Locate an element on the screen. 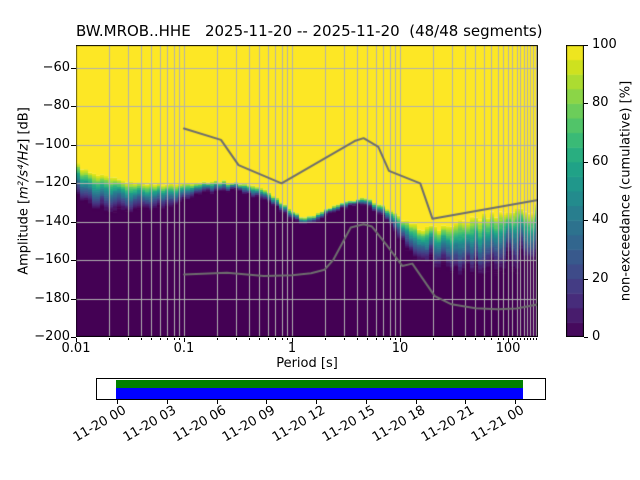 The image size is (640, 480). timeline-tick-label: 11-20 03 is located at coordinates (149, 424).